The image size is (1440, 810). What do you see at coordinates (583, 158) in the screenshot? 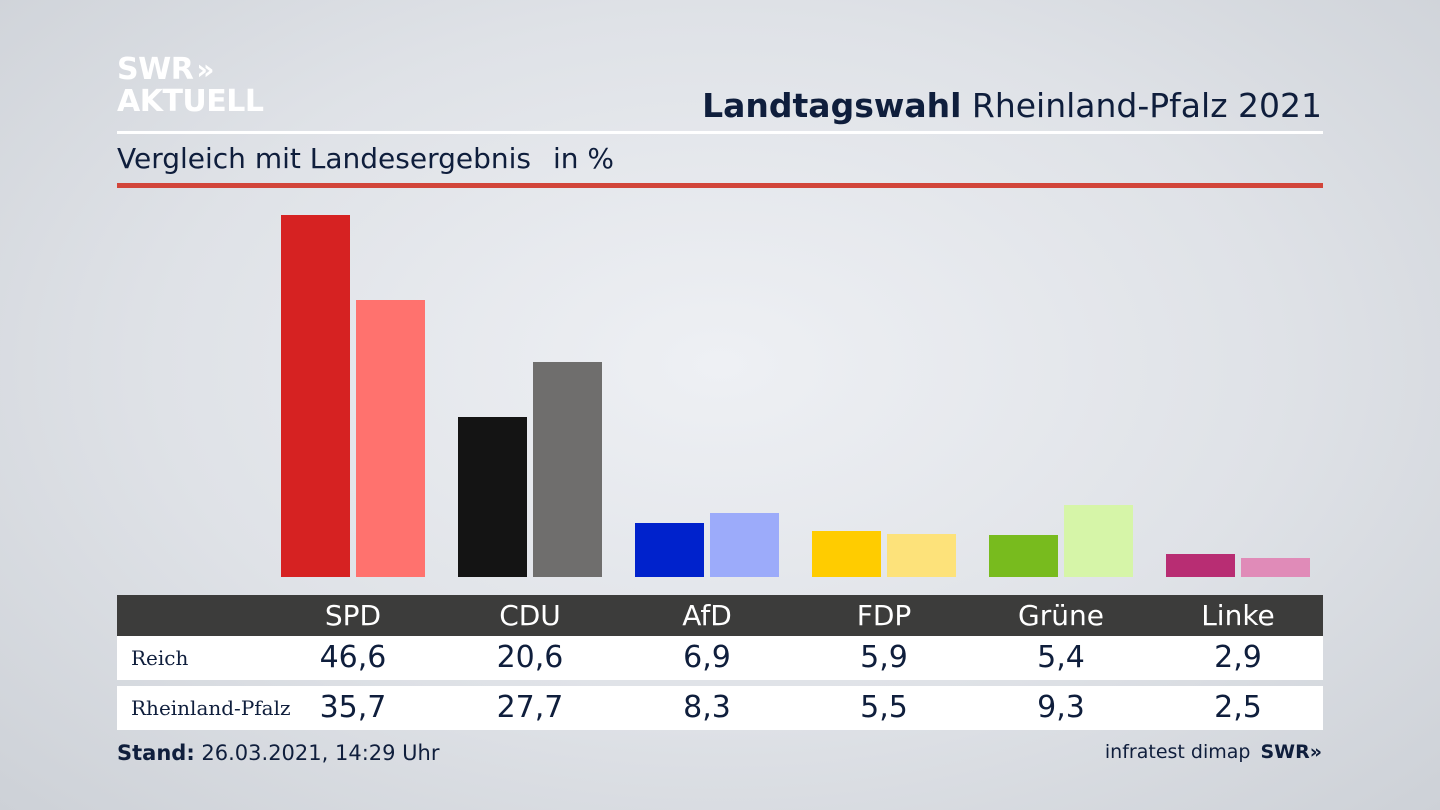
I see `subtitle-unit: in %` at bounding box center [583, 158].